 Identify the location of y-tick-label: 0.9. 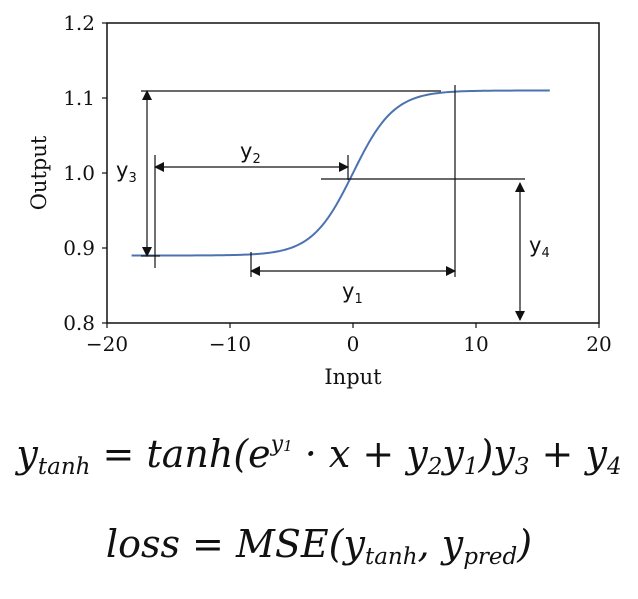
(79, 248).